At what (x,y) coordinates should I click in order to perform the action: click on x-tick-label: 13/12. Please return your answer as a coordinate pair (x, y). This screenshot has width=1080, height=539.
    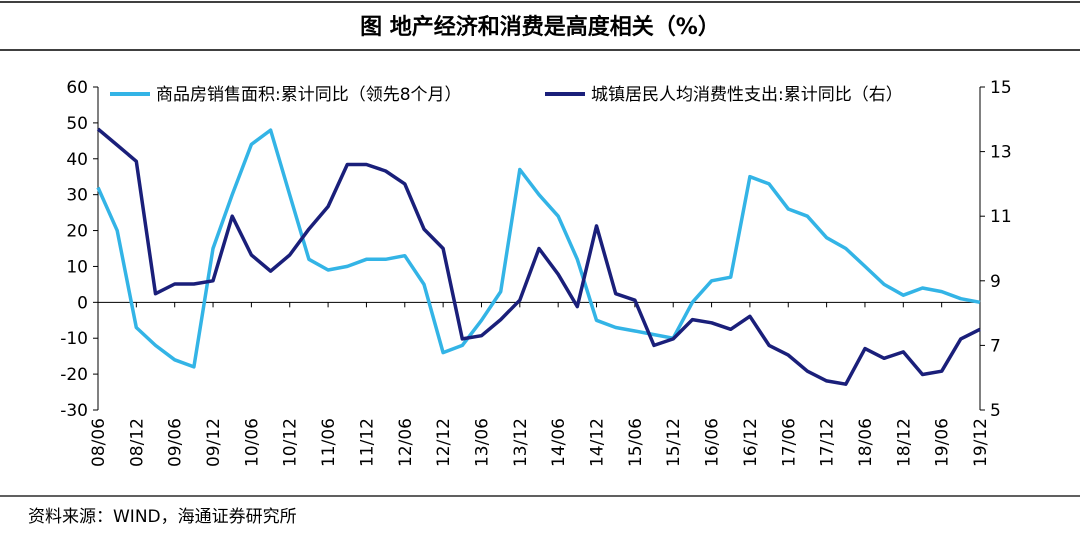
    Looking at the image, I should click on (521, 442).